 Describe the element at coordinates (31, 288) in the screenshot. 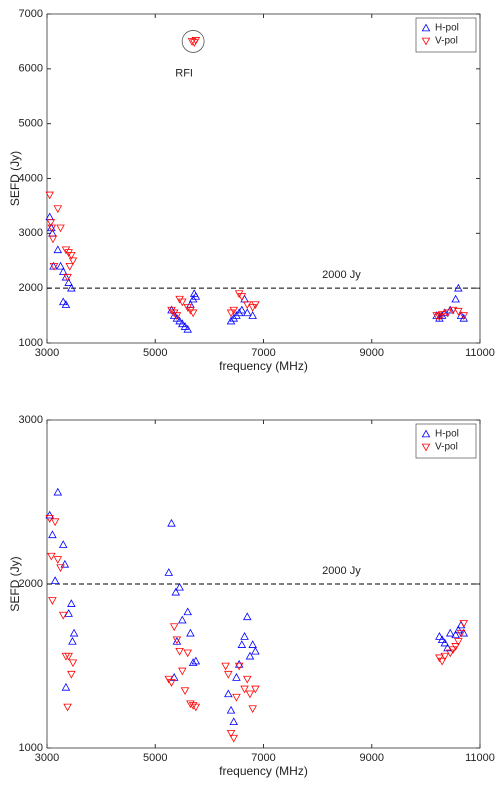

I see `y-tick-label: 2000` at that location.